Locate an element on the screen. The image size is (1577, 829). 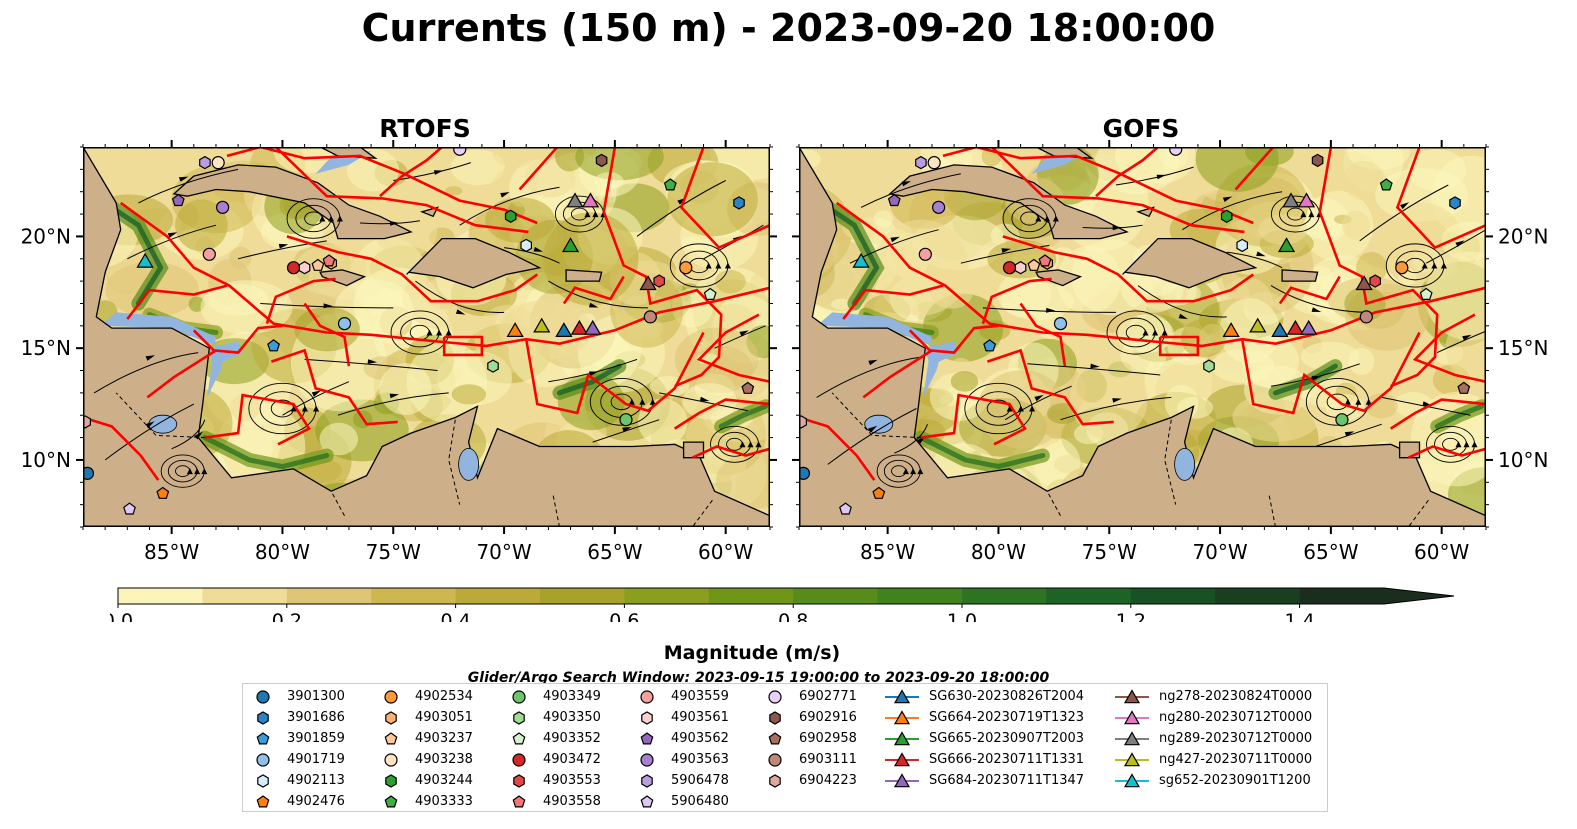
platform-marker-sg652-20230901T1200 is located at coordinates (145, 260).